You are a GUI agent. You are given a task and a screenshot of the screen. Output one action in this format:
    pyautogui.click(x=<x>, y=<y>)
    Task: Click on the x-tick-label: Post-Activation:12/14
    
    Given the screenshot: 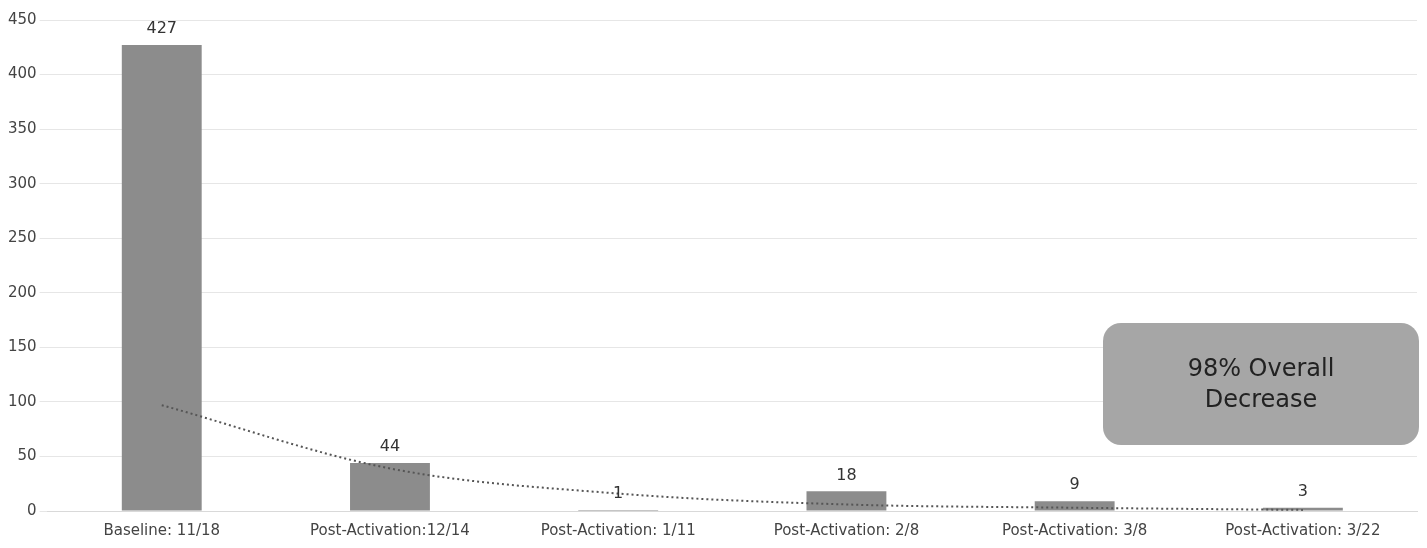 What is the action you would take?
    pyautogui.click(x=390, y=529)
    